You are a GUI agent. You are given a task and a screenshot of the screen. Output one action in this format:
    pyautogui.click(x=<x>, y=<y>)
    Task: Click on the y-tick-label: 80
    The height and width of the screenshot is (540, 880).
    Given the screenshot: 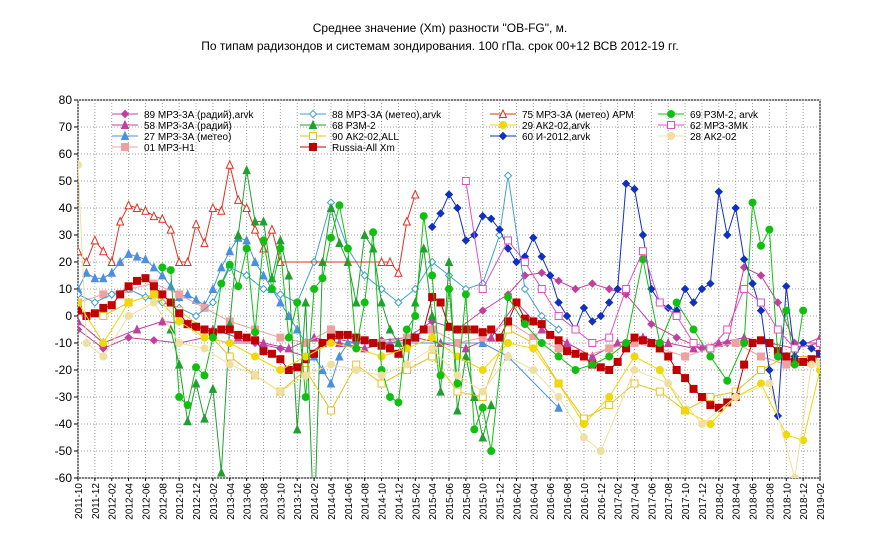 What is the action you would take?
    pyautogui.click(x=66, y=100)
    